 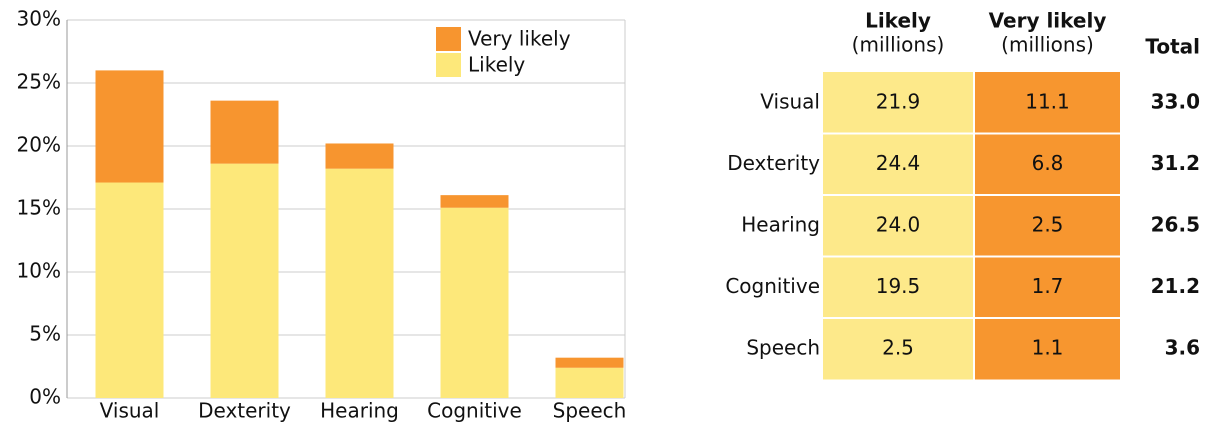 What do you see at coordinates (1047, 101) in the screenshot?
I see `cell: 11.1` at bounding box center [1047, 101].